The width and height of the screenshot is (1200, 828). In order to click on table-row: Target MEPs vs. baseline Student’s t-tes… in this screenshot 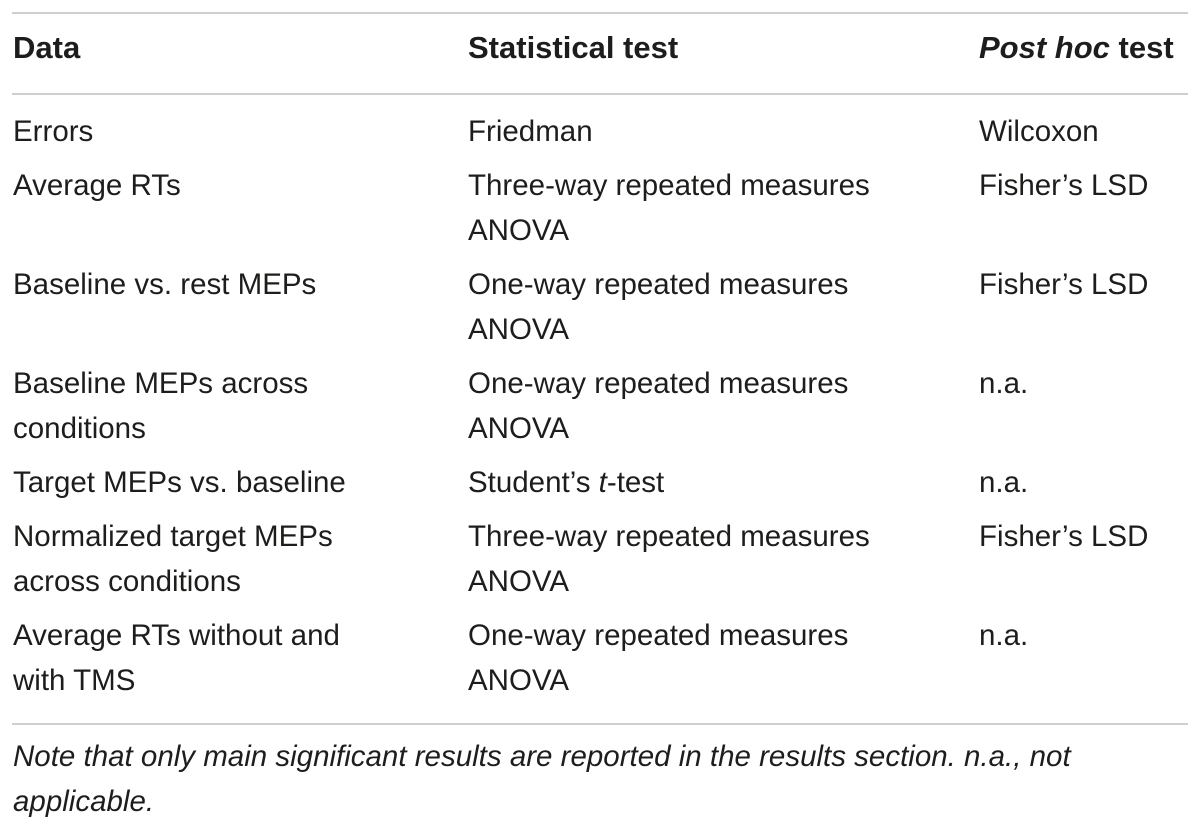, I will do `click(600, 488)`.